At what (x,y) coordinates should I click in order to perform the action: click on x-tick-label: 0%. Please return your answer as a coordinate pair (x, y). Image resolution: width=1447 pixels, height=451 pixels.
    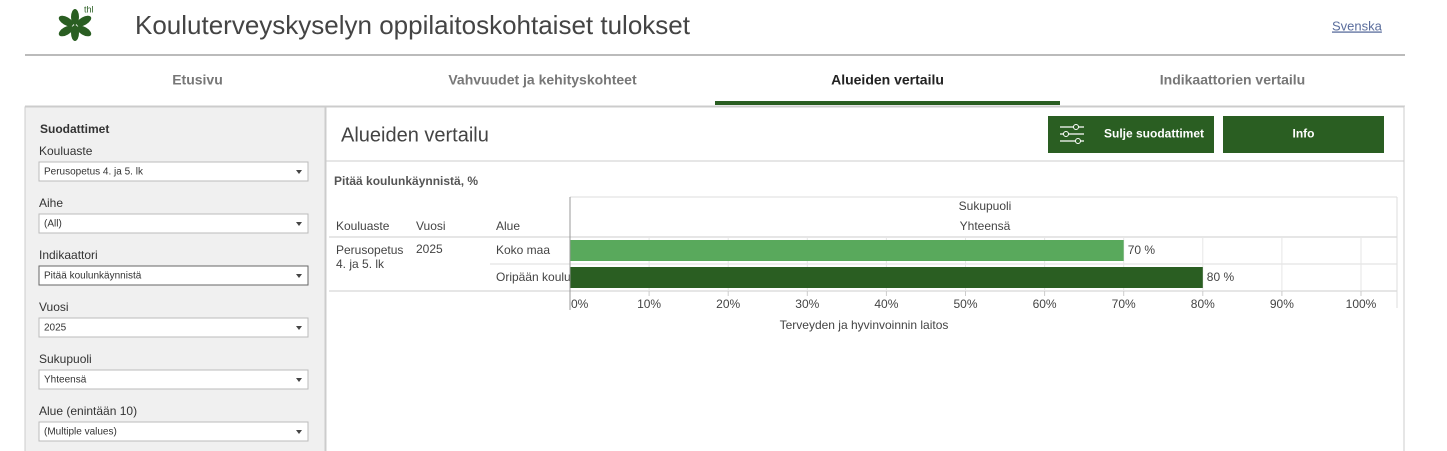
    Looking at the image, I should click on (580, 304).